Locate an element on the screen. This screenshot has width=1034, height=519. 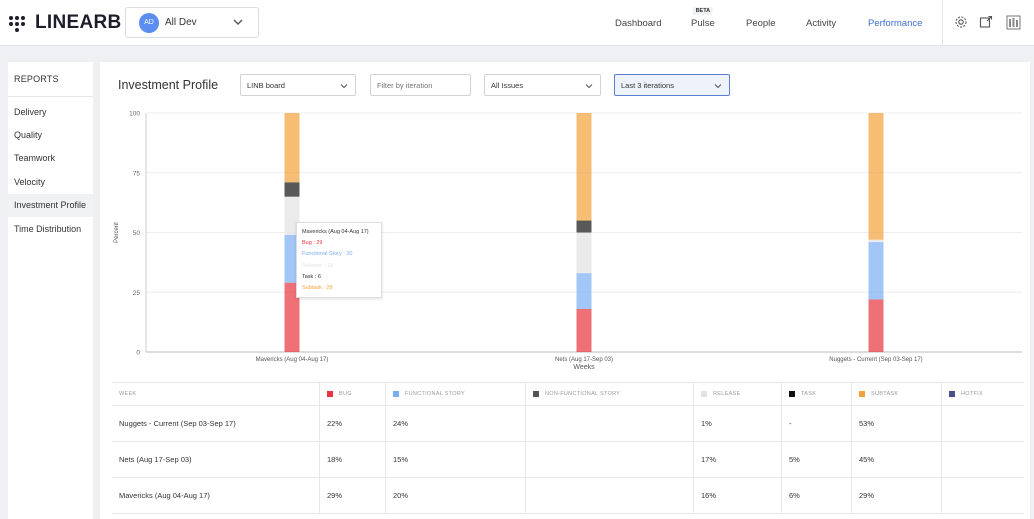
board-select: LINB board is located at coordinates (298, 85).